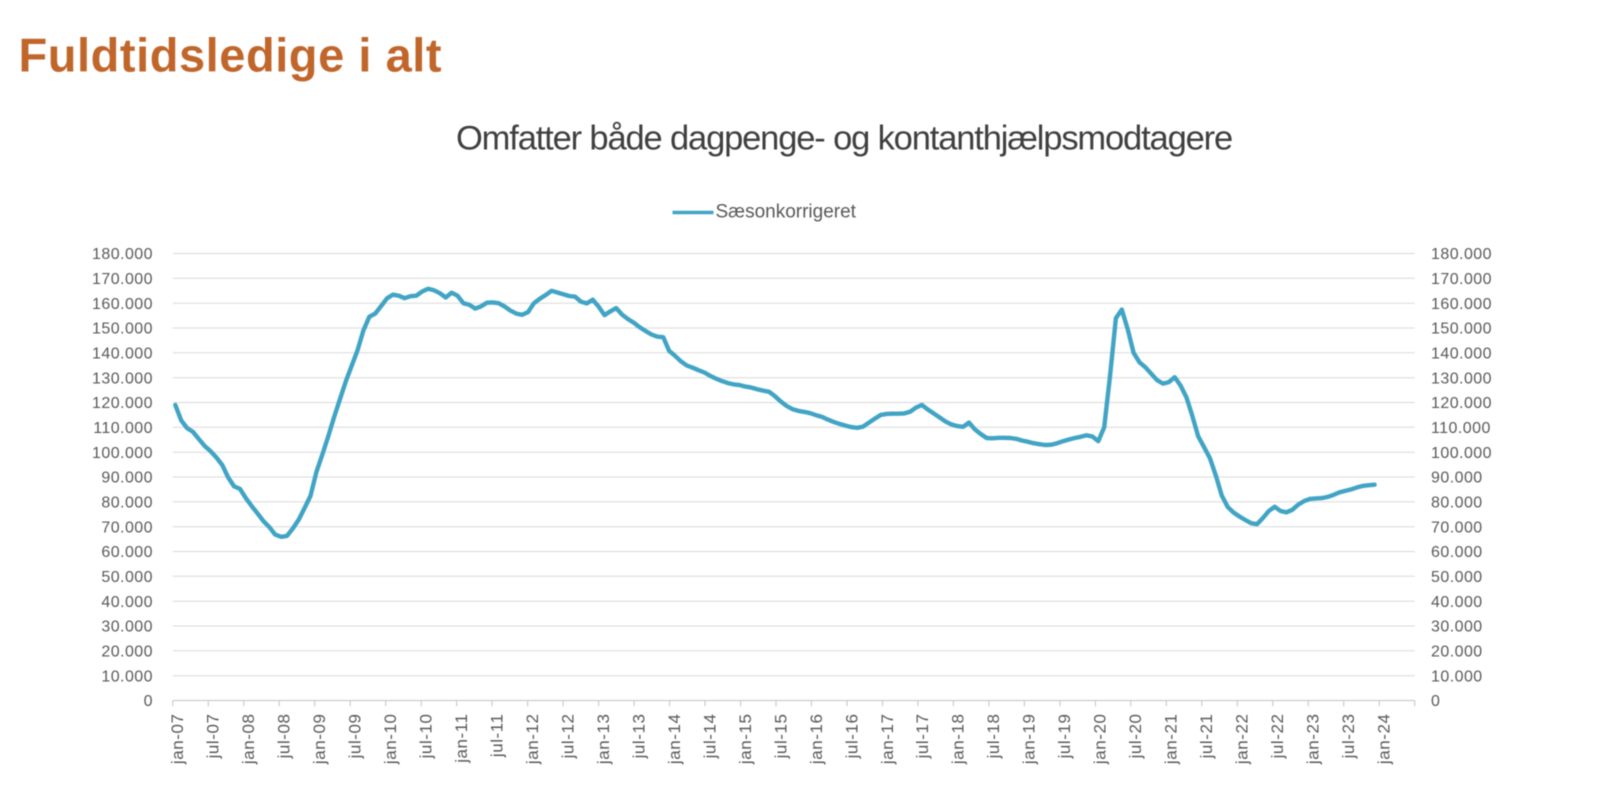  What do you see at coordinates (496, 736) in the screenshot?
I see `svg-text: jul-11` at bounding box center [496, 736].